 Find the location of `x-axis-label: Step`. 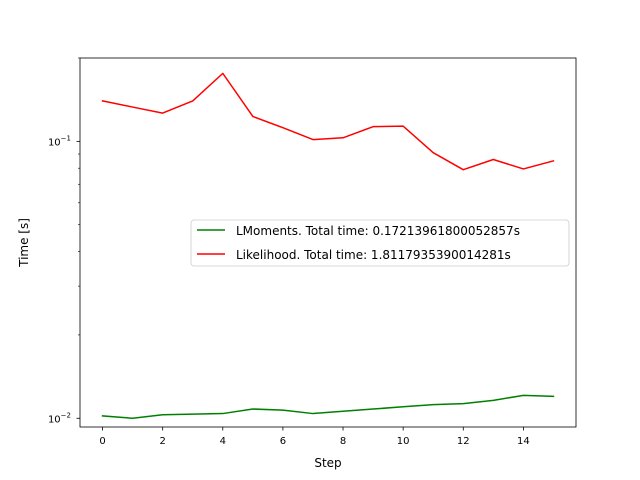

x-axis-label: Step is located at coordinates (327, 463).